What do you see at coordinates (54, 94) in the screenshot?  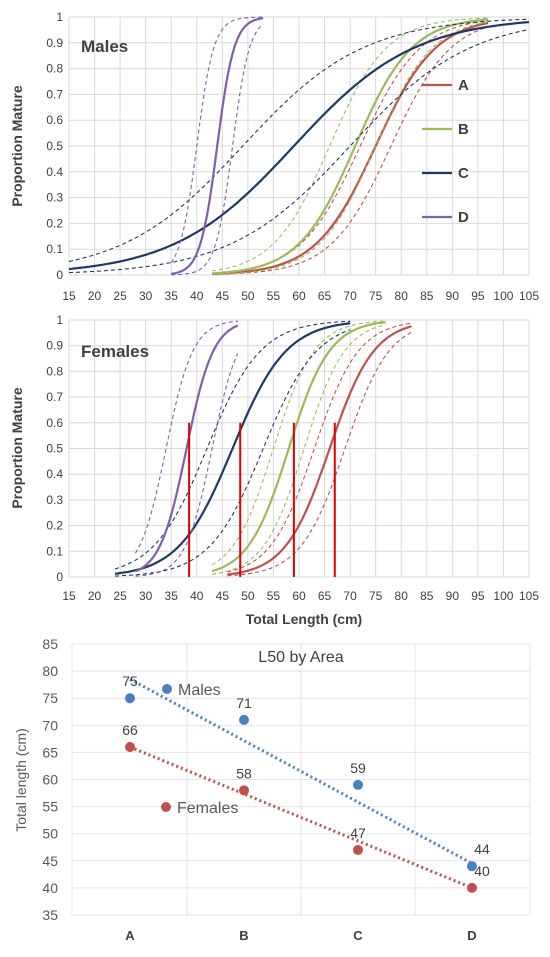 I see `y-tick-label: 0.7` at bounding box center [54, 94].